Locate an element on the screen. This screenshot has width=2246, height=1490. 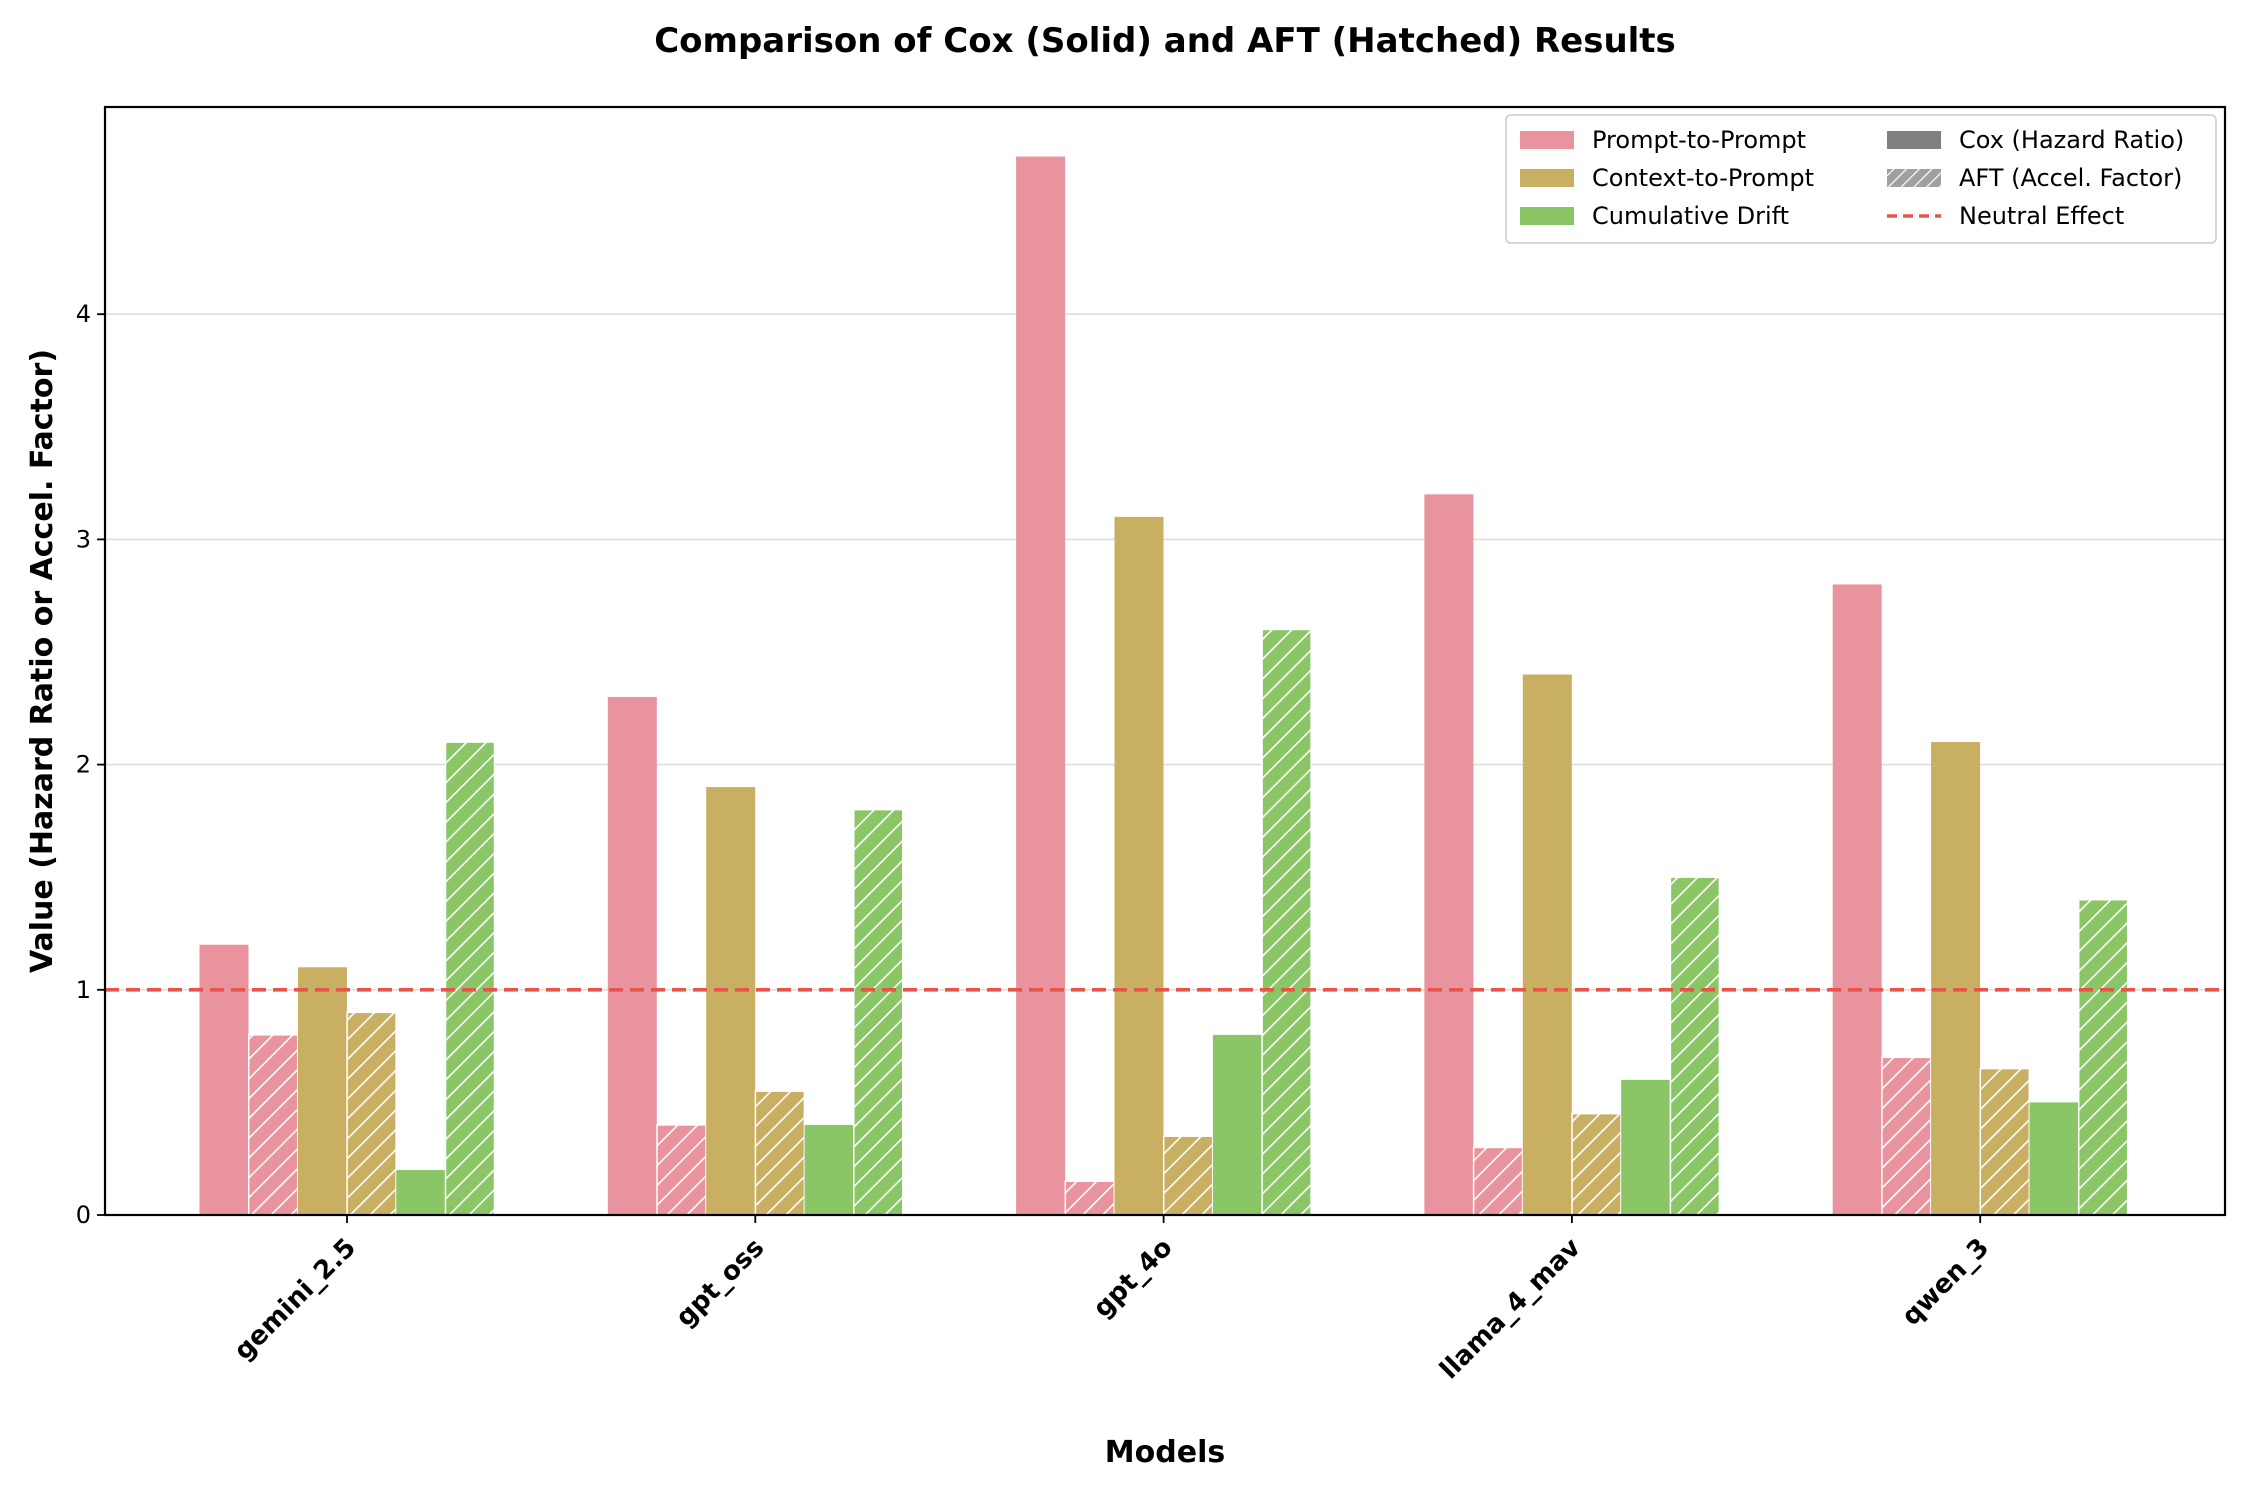
bar-llama-4-mav-prompt-to-prompt-aft-hatch is located at coordinates (1498, 1180).